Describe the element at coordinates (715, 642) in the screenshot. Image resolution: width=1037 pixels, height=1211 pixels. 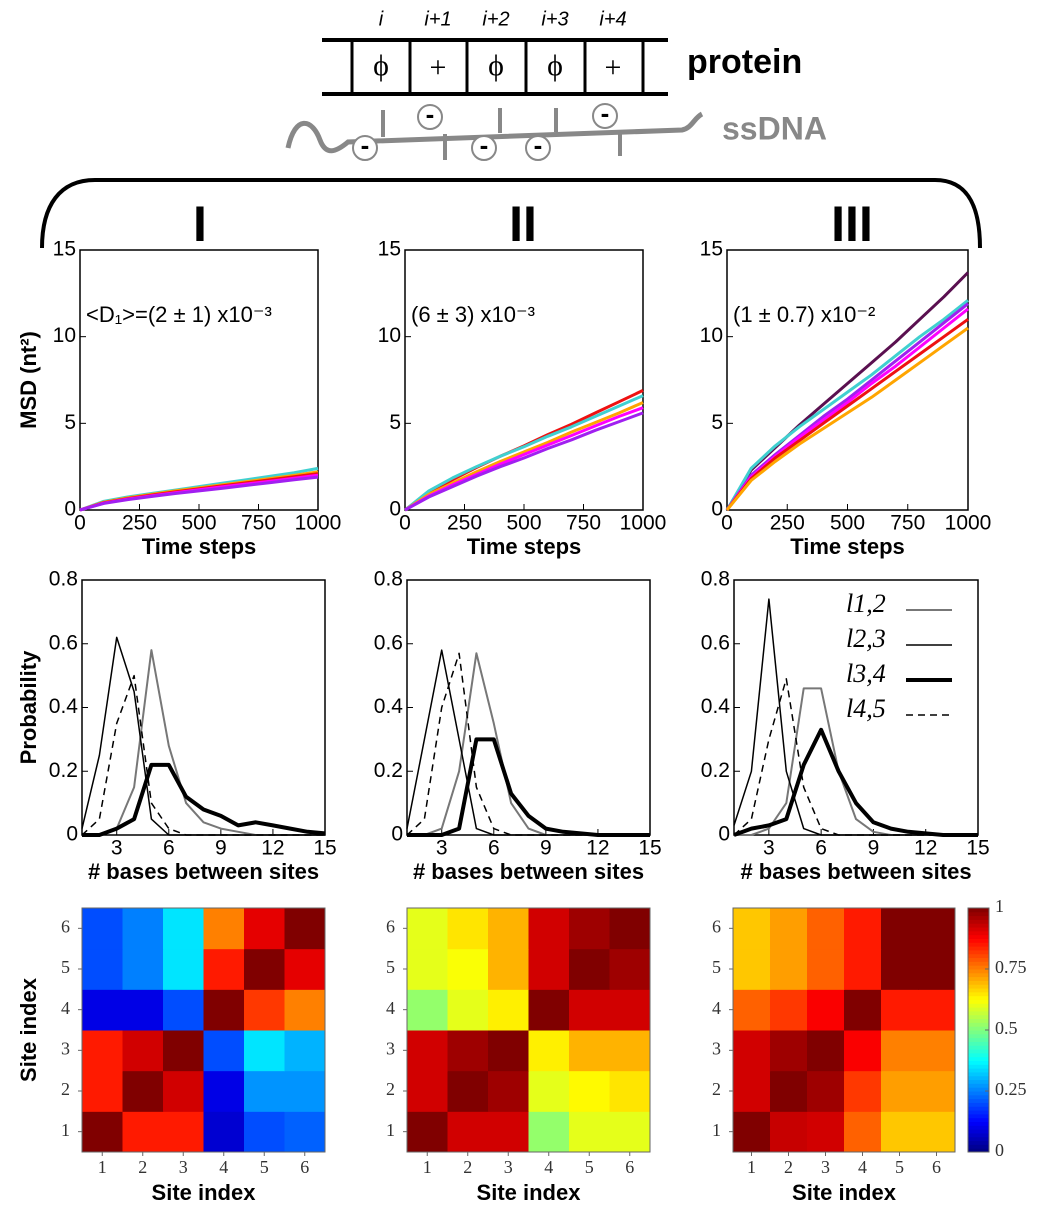
I see `y-tick-label: 0.6` at that location.